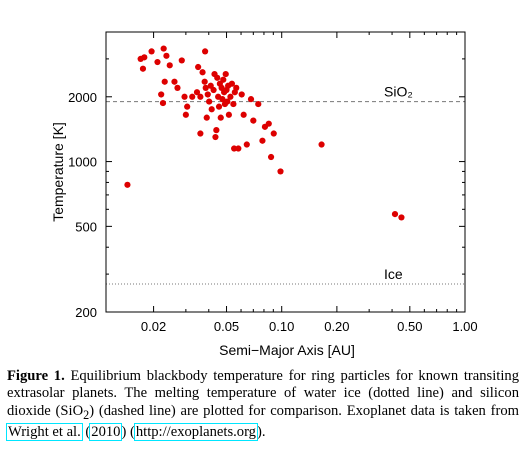  Describe the element at coordinates (153, 326) in the screenshot. I see `x-tick-label-0: 0.02` at that location.